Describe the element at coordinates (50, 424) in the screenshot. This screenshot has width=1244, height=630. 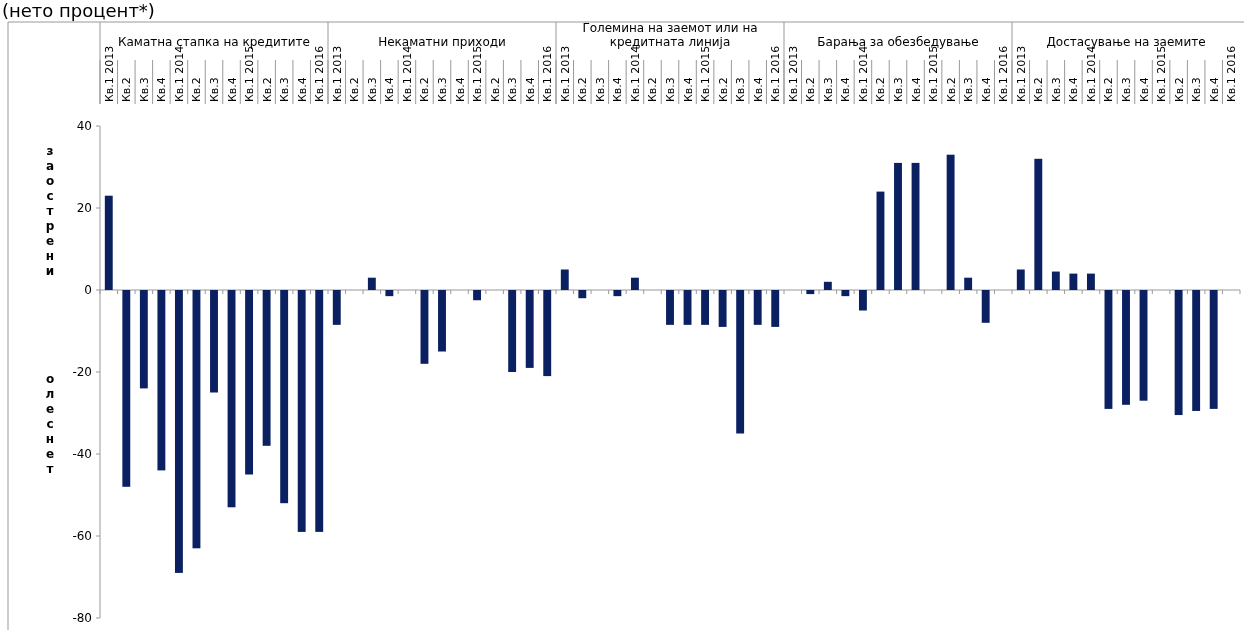
I see `text: олеснет` at that location.